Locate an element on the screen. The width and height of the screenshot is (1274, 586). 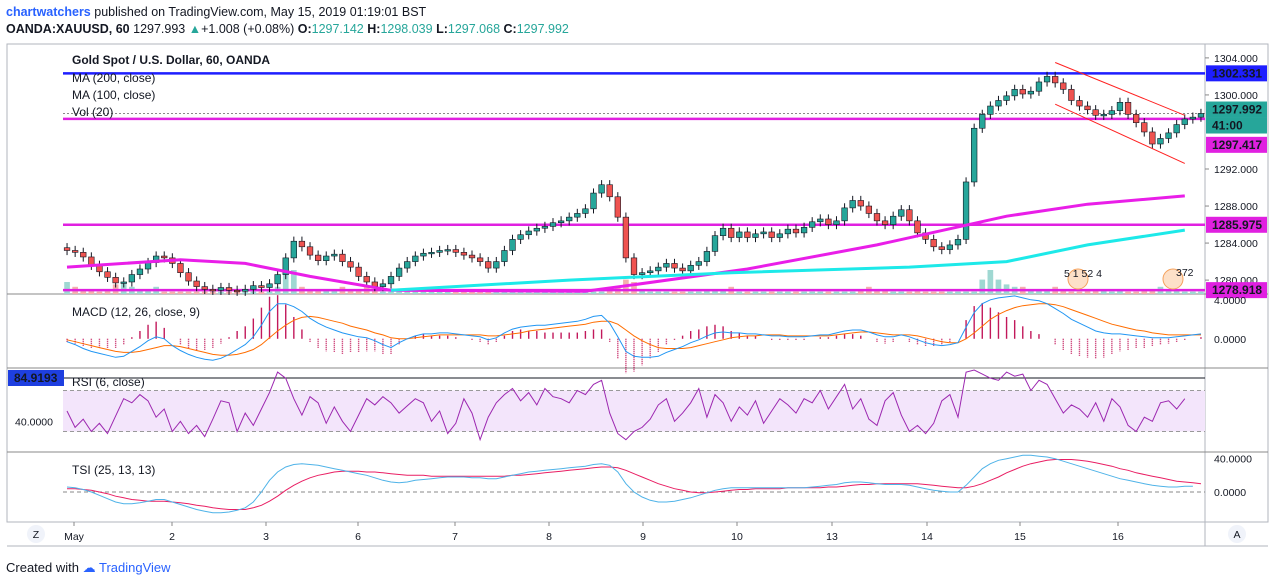
zoom-button: Z is located at coordinates (36, 535).